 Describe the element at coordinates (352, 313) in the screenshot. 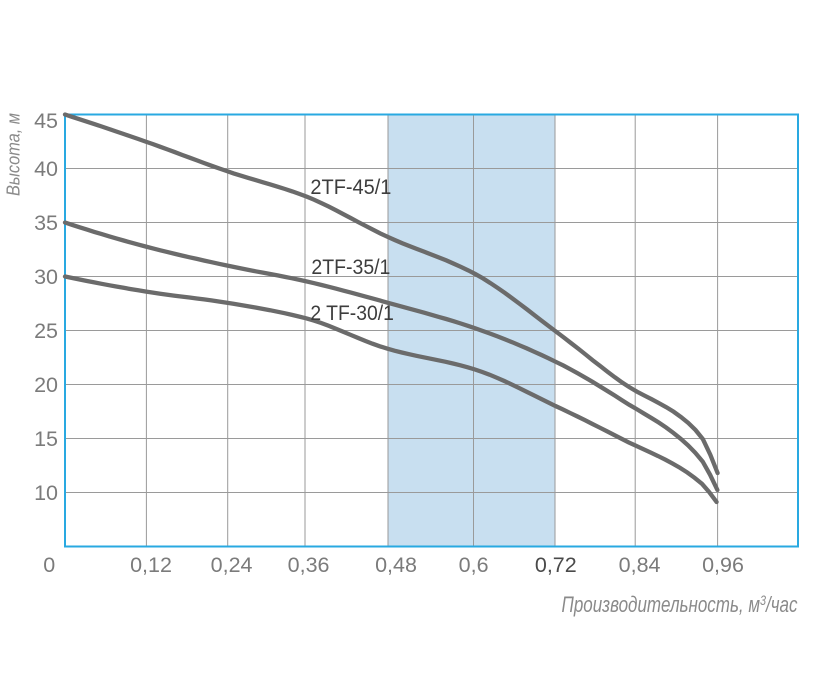

I see `svg-text: 2 TF-30/1` at that location.